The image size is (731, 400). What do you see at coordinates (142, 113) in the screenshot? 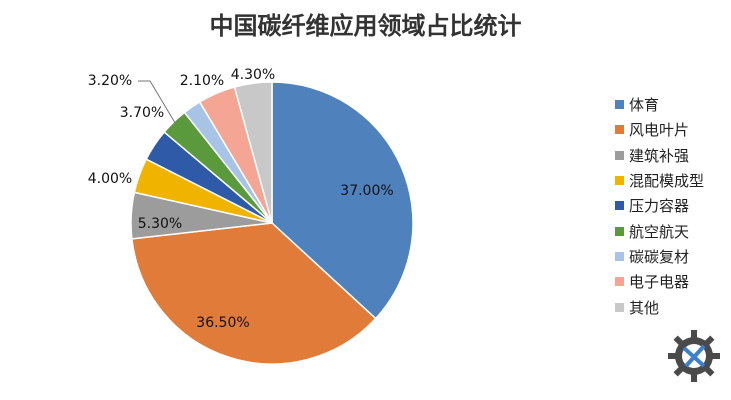
I see `slice-label-5: 3.70%` at bounding box center [142, 113].